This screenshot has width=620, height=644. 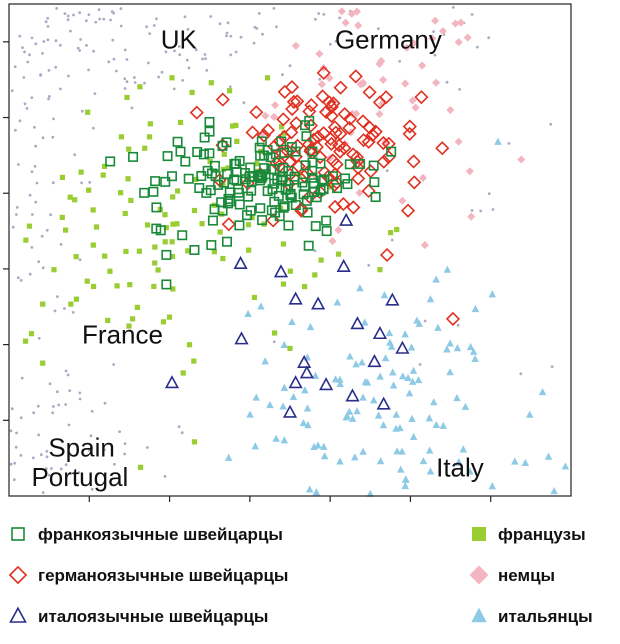 What do you see at coordinates (512, 575) in the screenshot?
I see `legend-item: немцы` at bounding box center [512, 575].